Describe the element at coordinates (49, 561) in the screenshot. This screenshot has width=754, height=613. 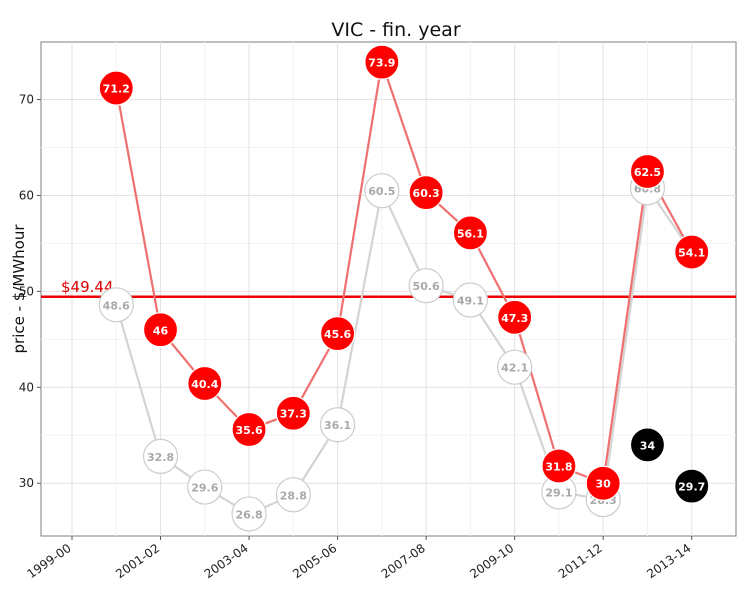
I see `x-tick-label: 1999-00` at that location.